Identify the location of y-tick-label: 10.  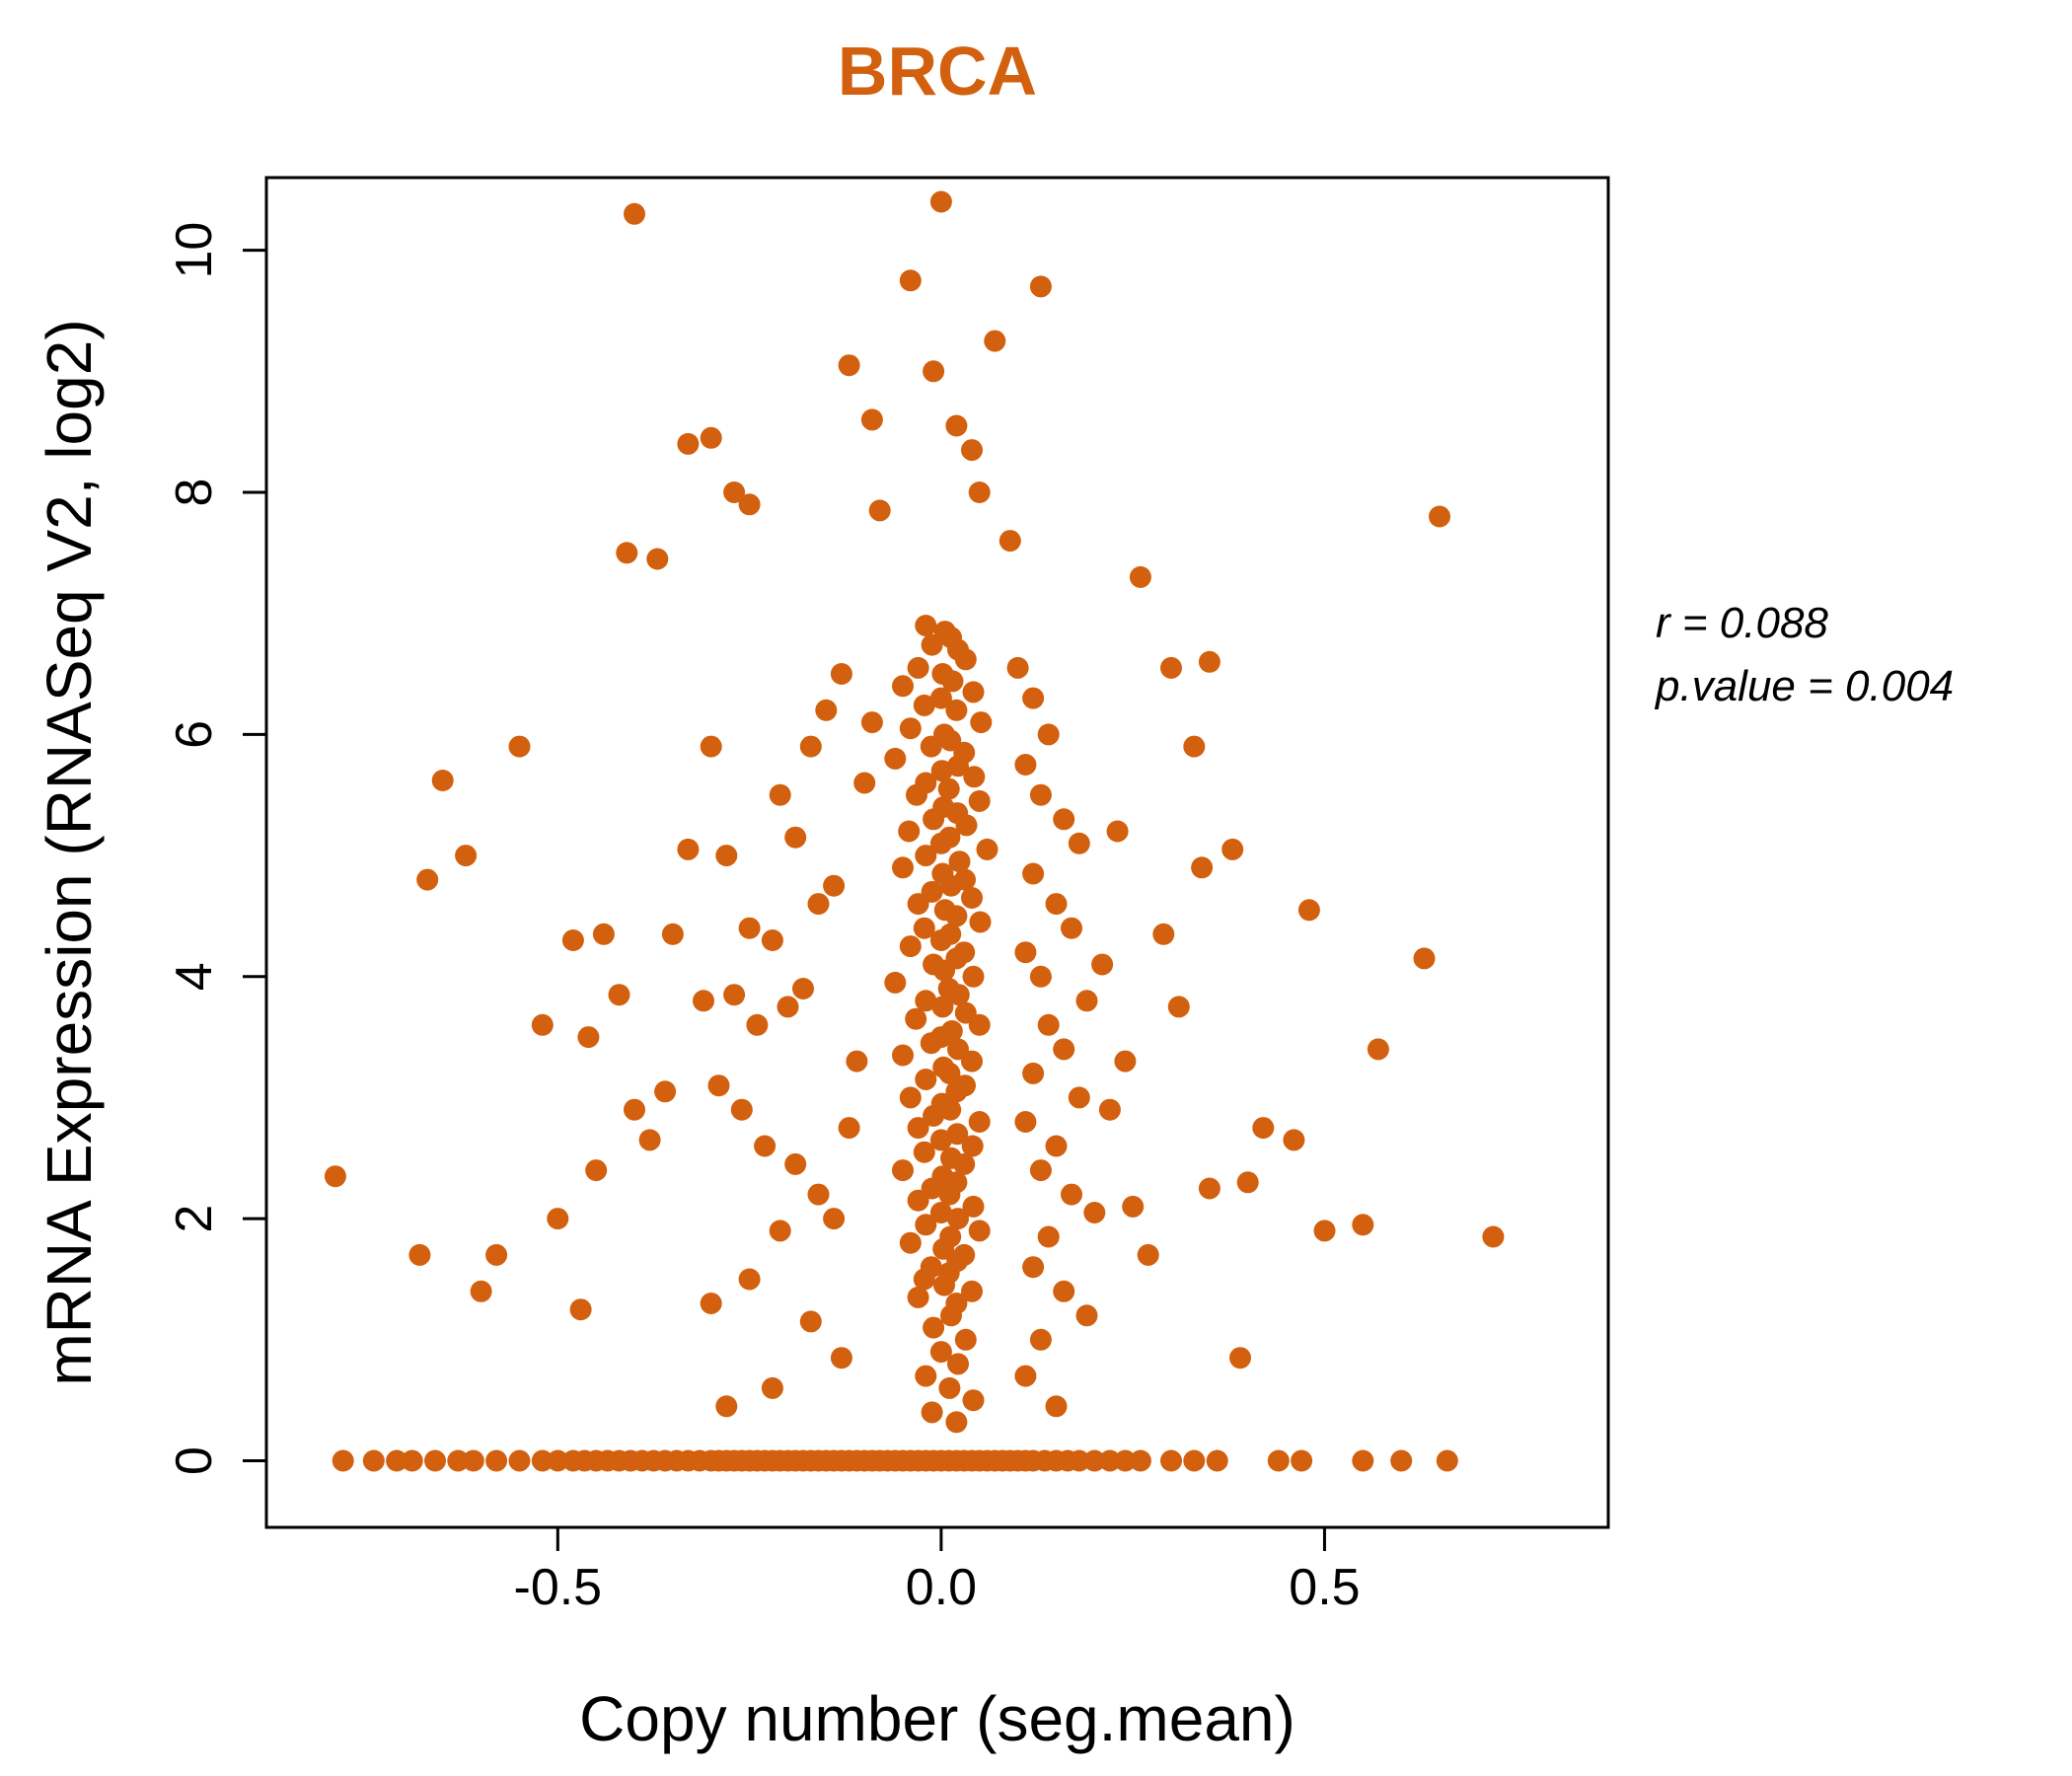
(194, 251).